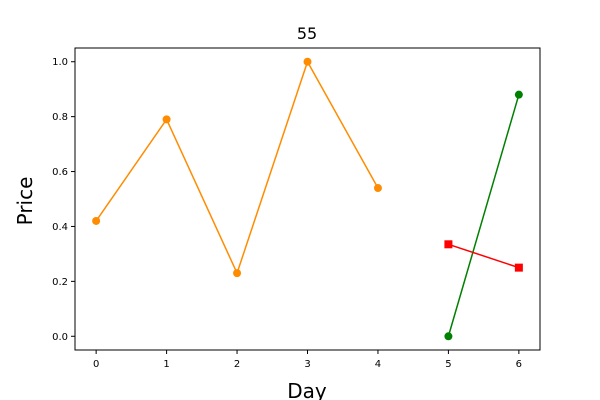  Describe the element at coordinates (60, 117) in the screenshot. I see `y-tick-label: 0.8` at that location.